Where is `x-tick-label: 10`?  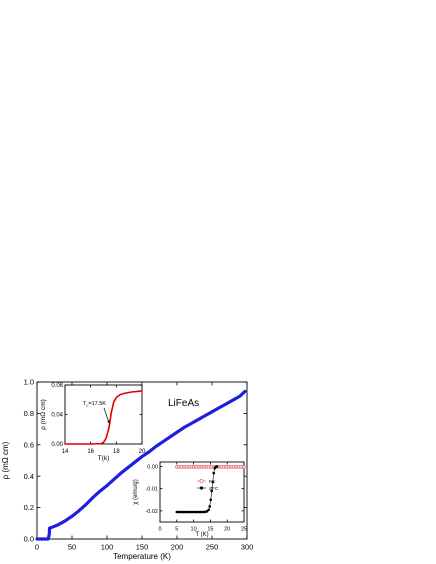 x-tick-label: 10 is located at coordinates (194, 530).